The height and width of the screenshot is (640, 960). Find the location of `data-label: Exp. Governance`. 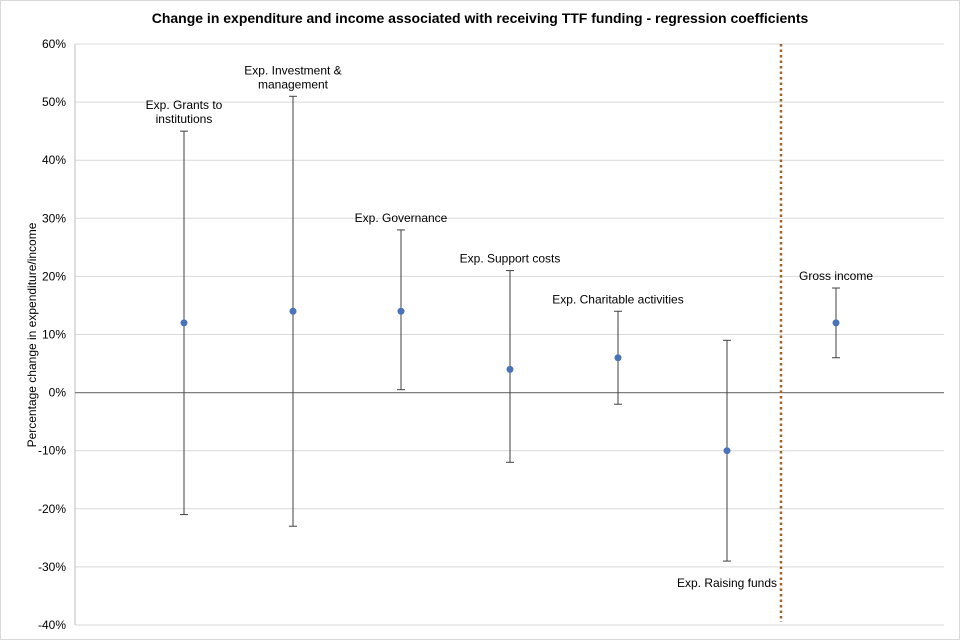

data-label: Exp. Governance is located at coordinates (401, 218).